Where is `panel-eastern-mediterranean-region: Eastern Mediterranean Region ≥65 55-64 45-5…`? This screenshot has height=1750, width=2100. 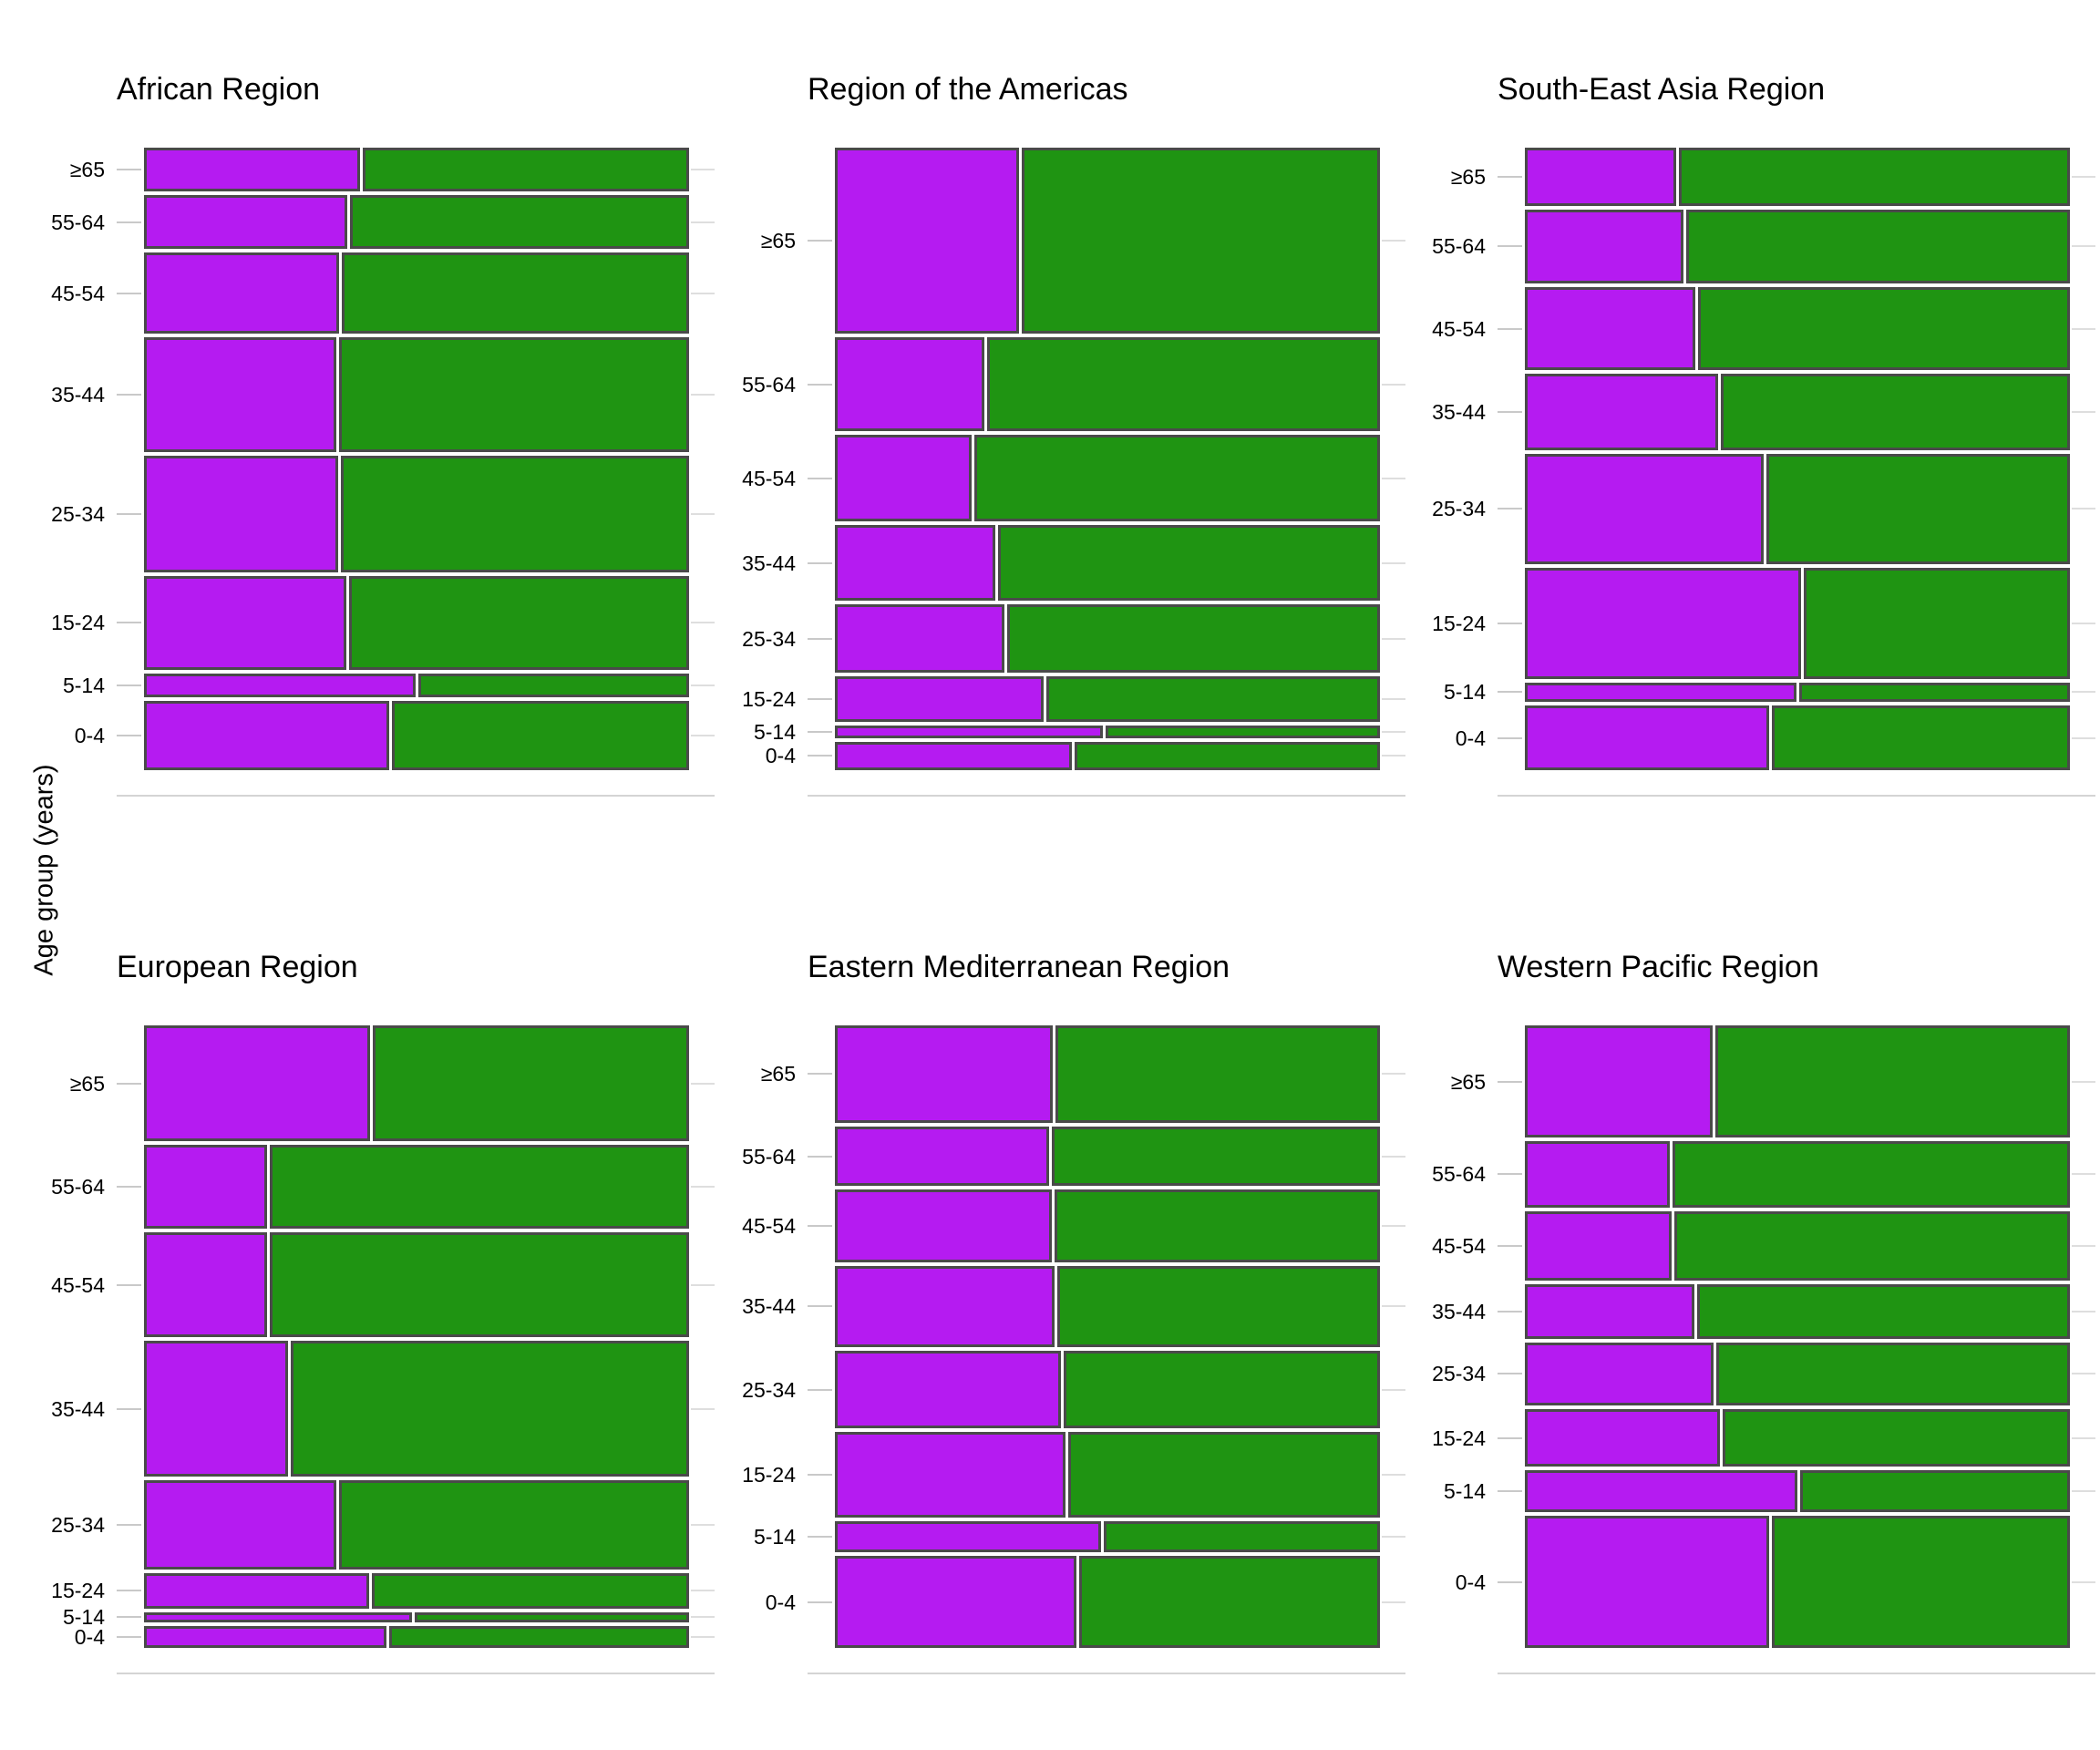
panel-eastern-mediterranean-region: Eastern Mediterranean Region ≥65 55-64 45-5… is located at coordinates (1088, 1317).